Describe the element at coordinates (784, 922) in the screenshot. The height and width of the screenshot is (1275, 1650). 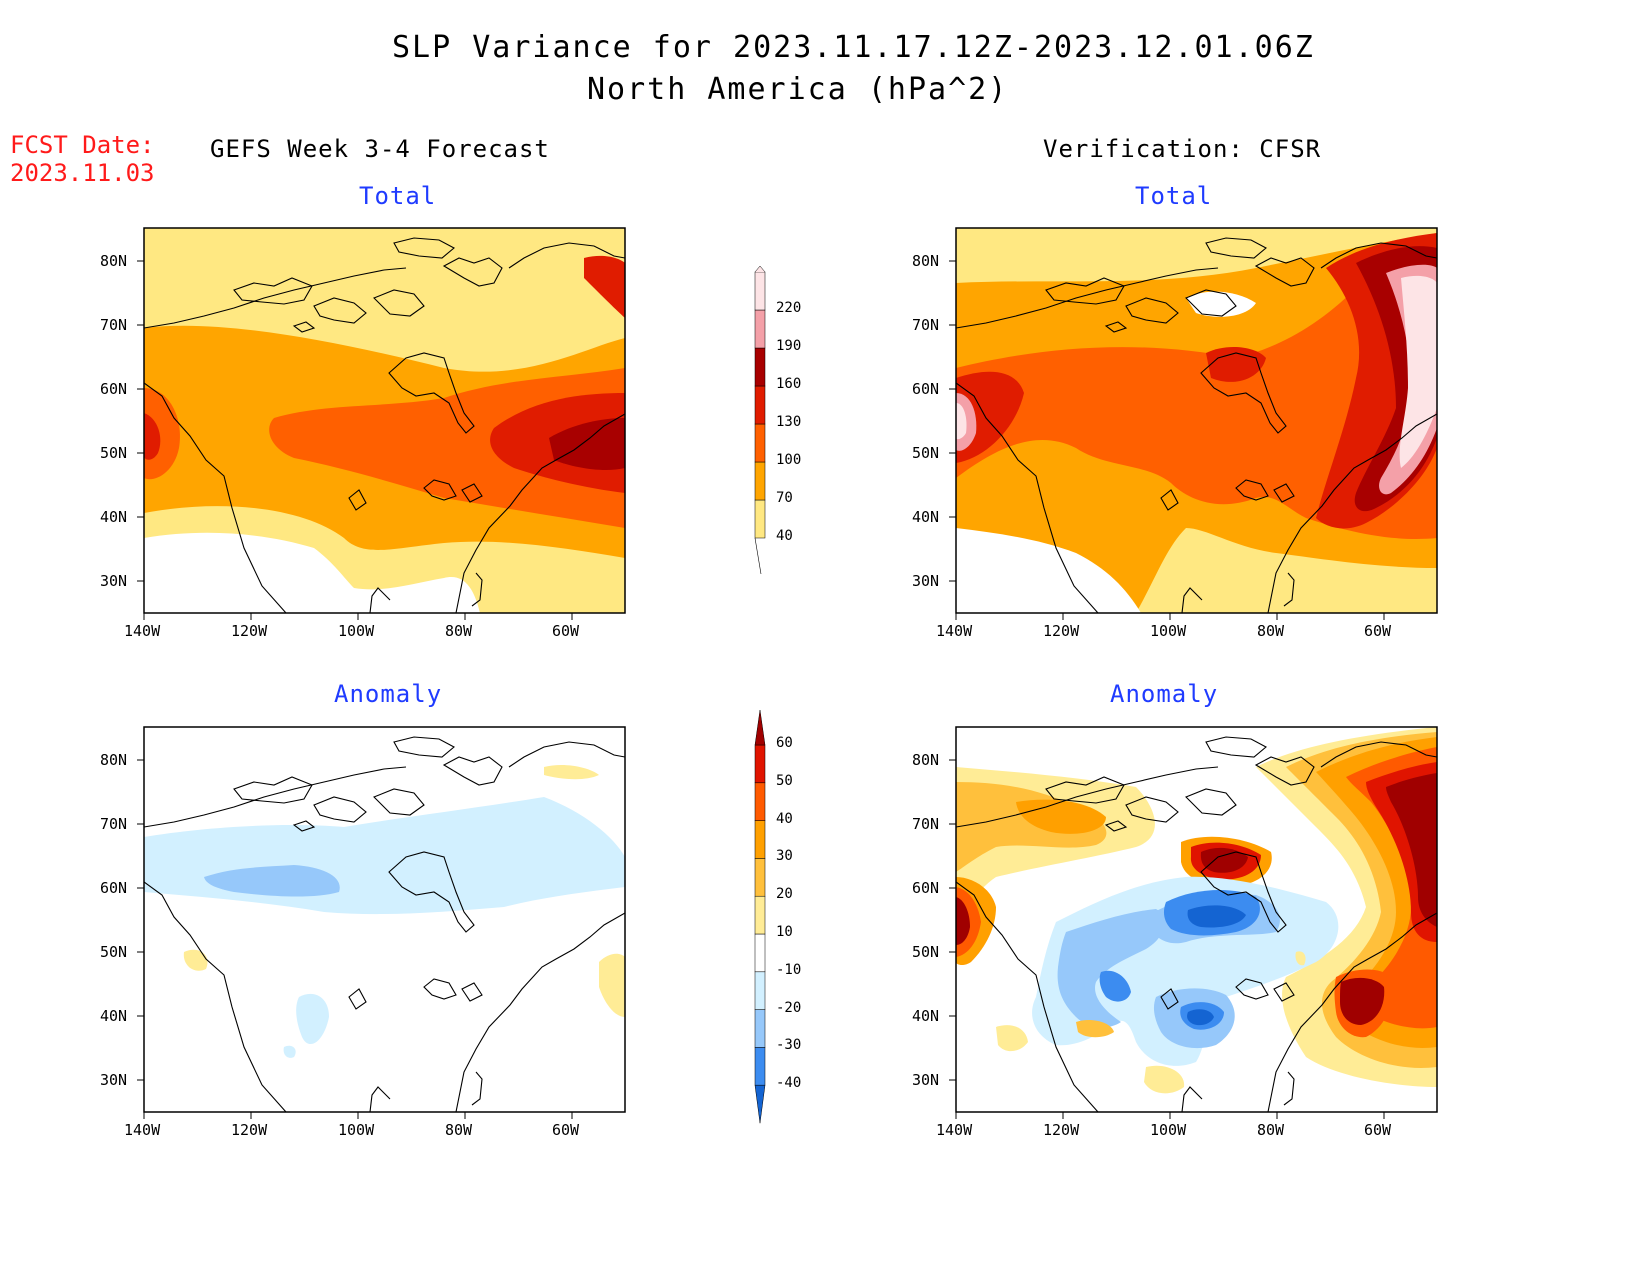
I see `colorbar-anomaly: -40 -30 -20 -10 10 20 30 40 50 60` at that location.